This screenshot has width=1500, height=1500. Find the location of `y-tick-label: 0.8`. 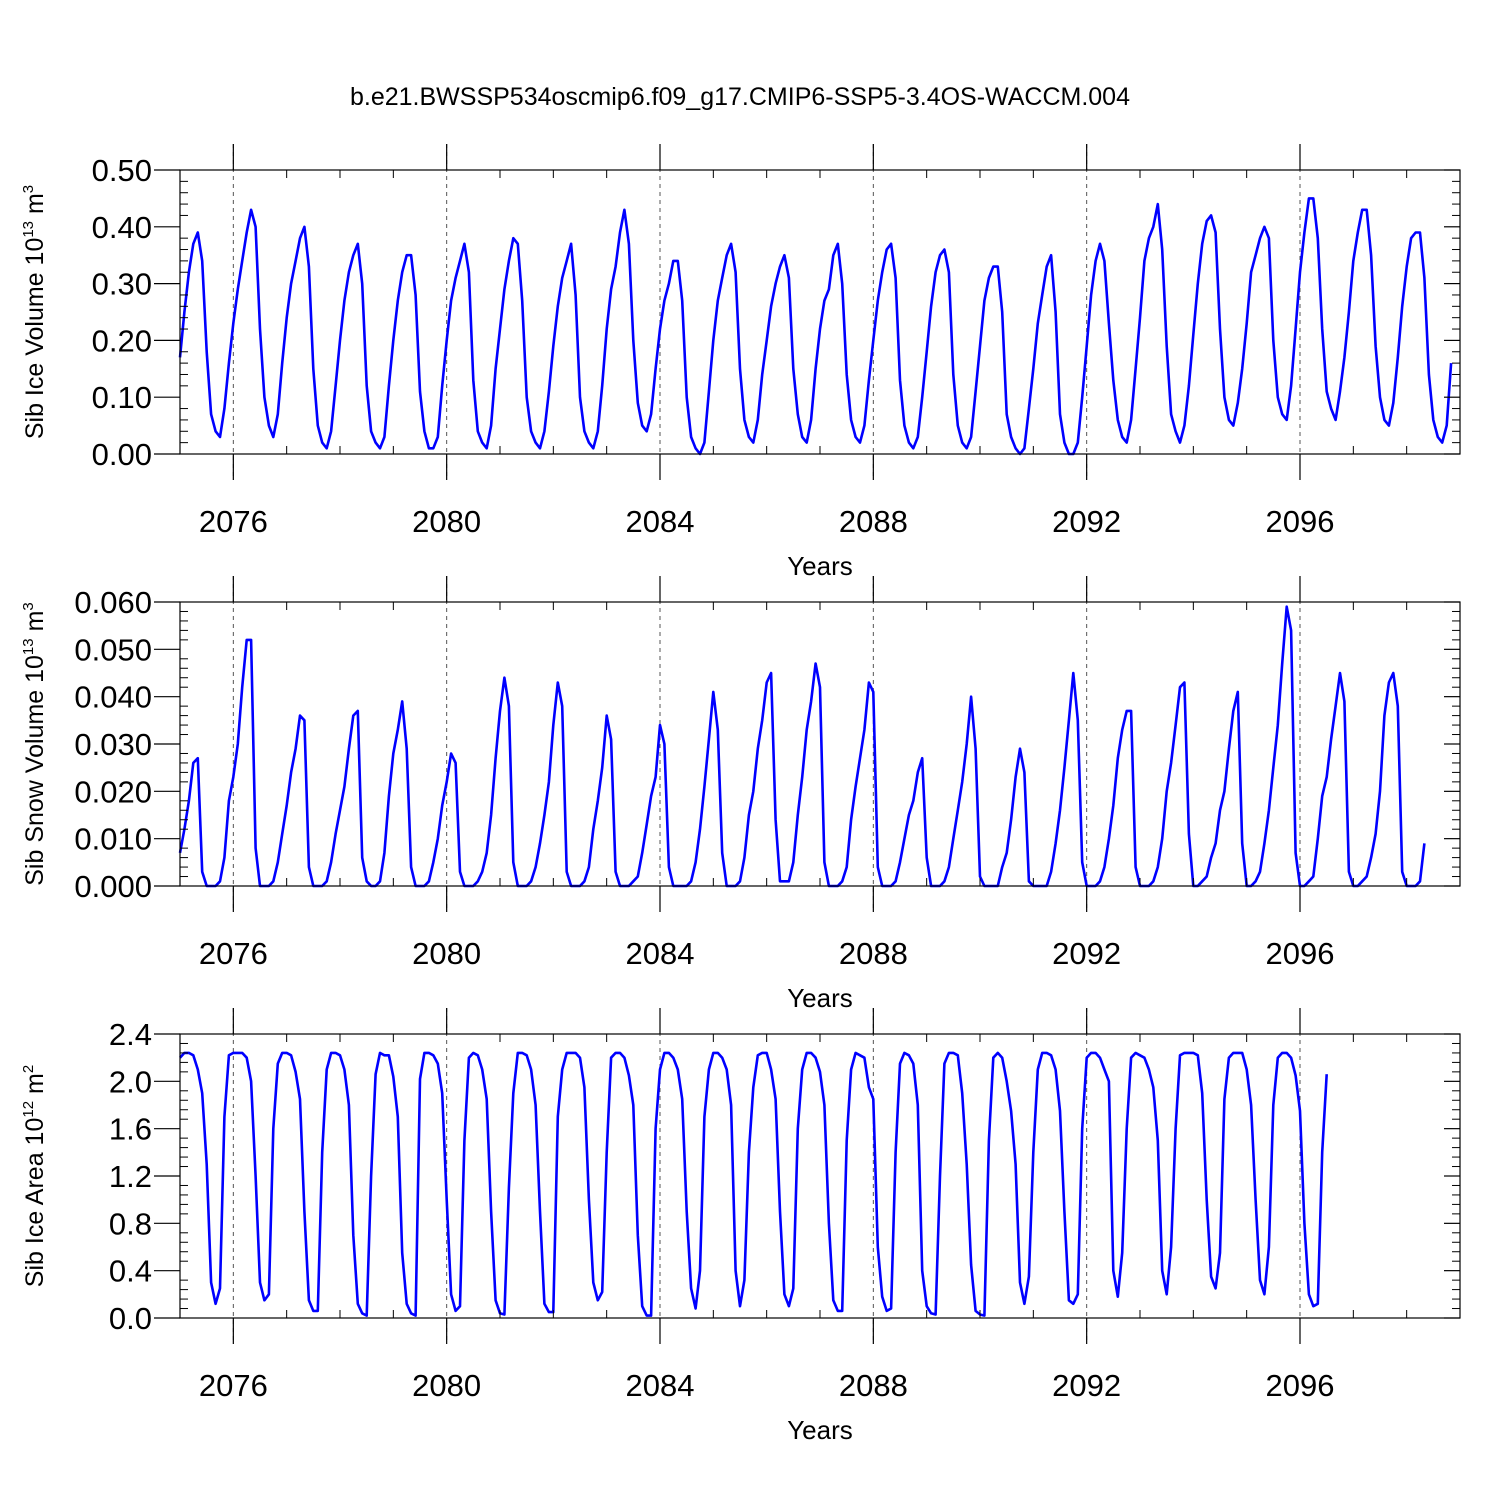

y-tick-label: 0.8 is located at coordinates (130, 1223).